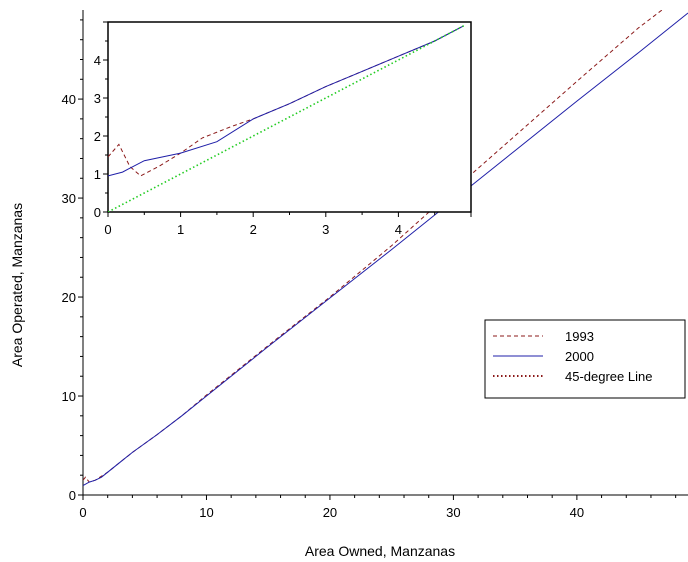  Describe the element at coordinates (577, 512) in the screenshot. I see `x-tick-label: 40` at that location.